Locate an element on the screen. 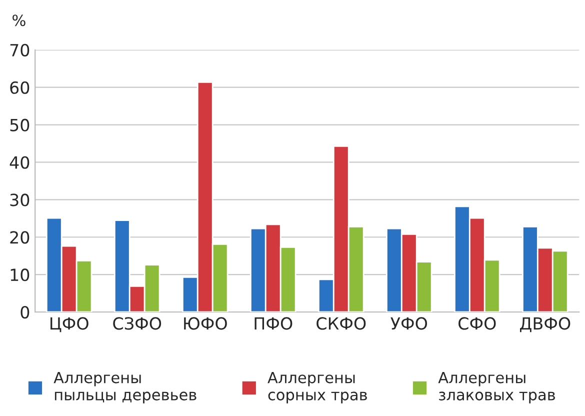  x-tick-label: ДВФО is located at coordinates (545, 324).